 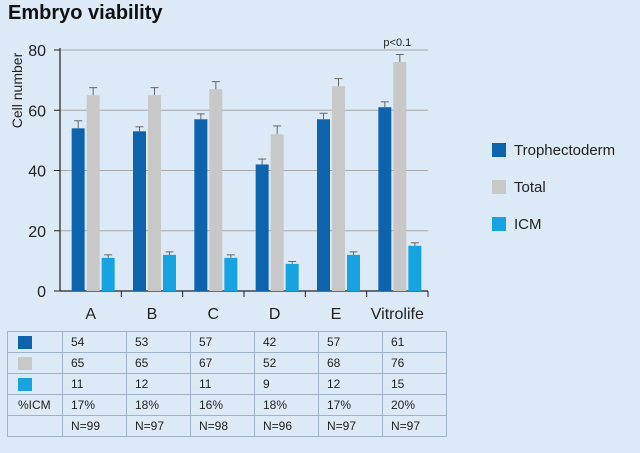 I want to click on table-cell: 9, so click(x=286, y=384).